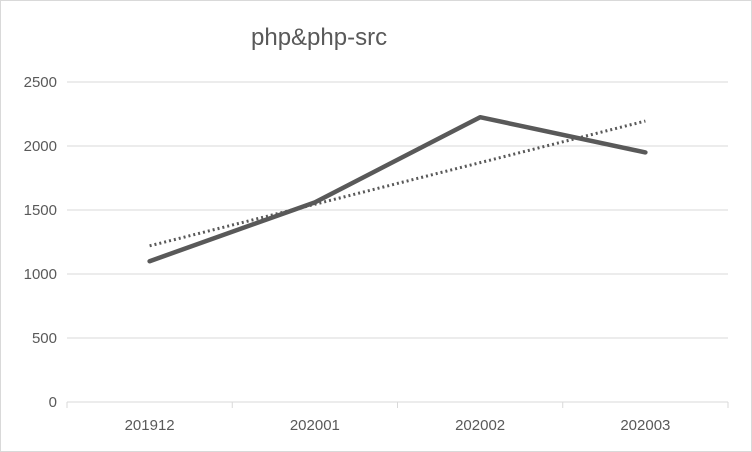 This screenshot has width=752, height=452. What do you see at coordinates (315, 425) in the screenshot?
I see `x-tick-label-202001: 202001` at bounding box center [315, 425].